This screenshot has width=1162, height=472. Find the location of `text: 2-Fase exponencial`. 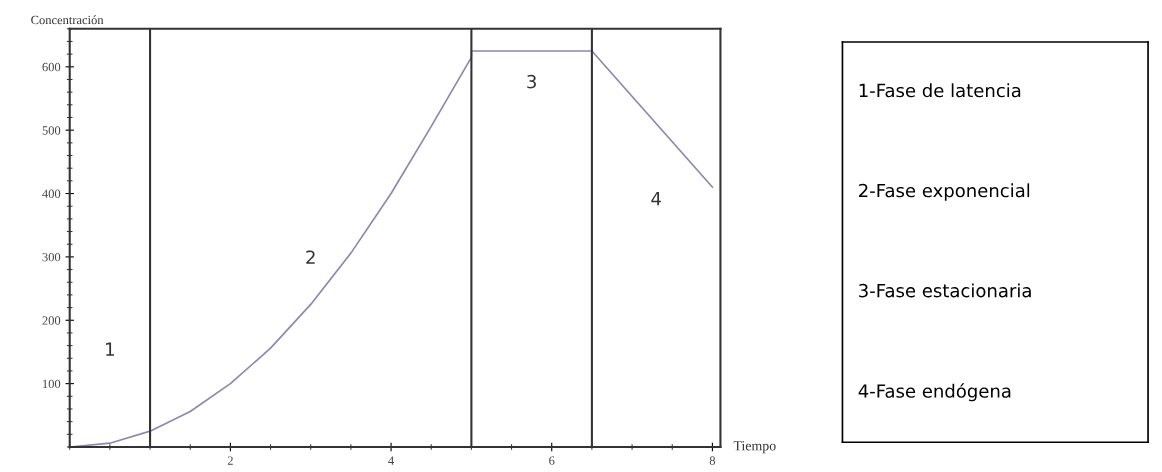

text: 2-Fase exponencial is located at coordinates (944, 192).